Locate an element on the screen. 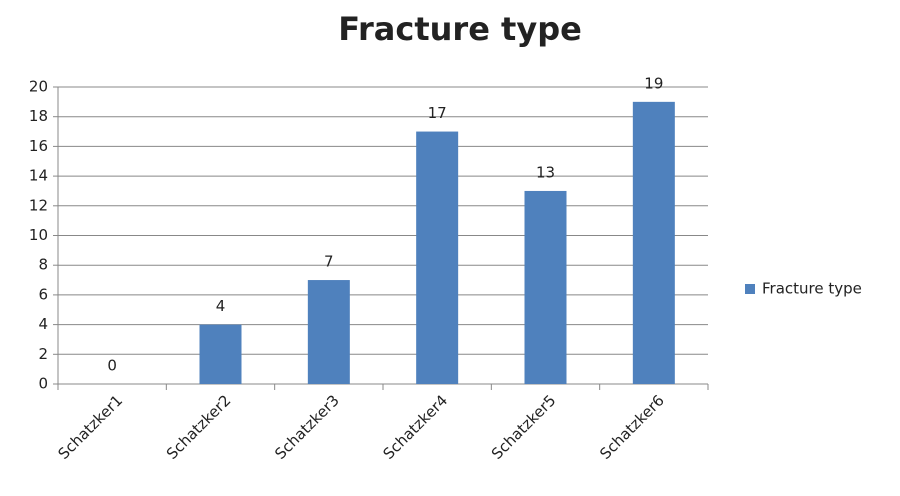 The height and width of the screenshot is (496, 900). data-label: 19 is located at coordinates (653, 83).